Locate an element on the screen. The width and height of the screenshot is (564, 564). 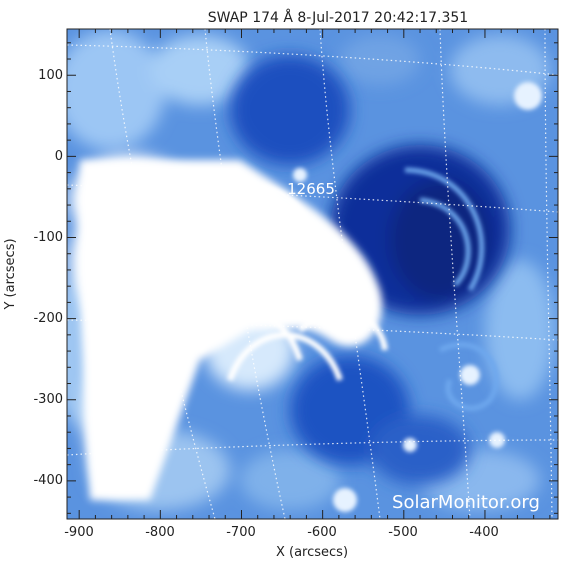
y-tick-label: 0 is located at coordinates (59, 156).